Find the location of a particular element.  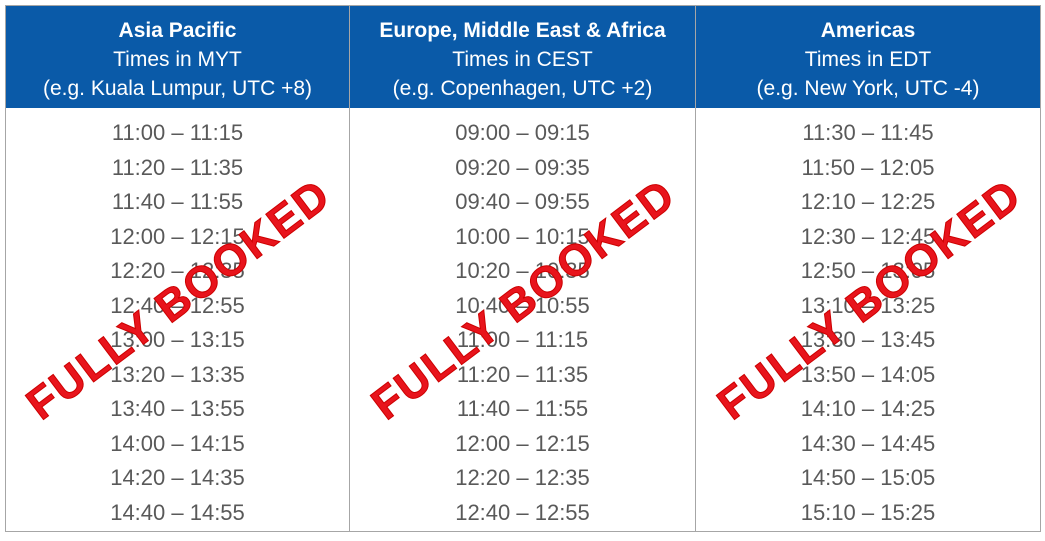

time-slot: 10:40 – 10:55 is located at coordinates (522, 305).